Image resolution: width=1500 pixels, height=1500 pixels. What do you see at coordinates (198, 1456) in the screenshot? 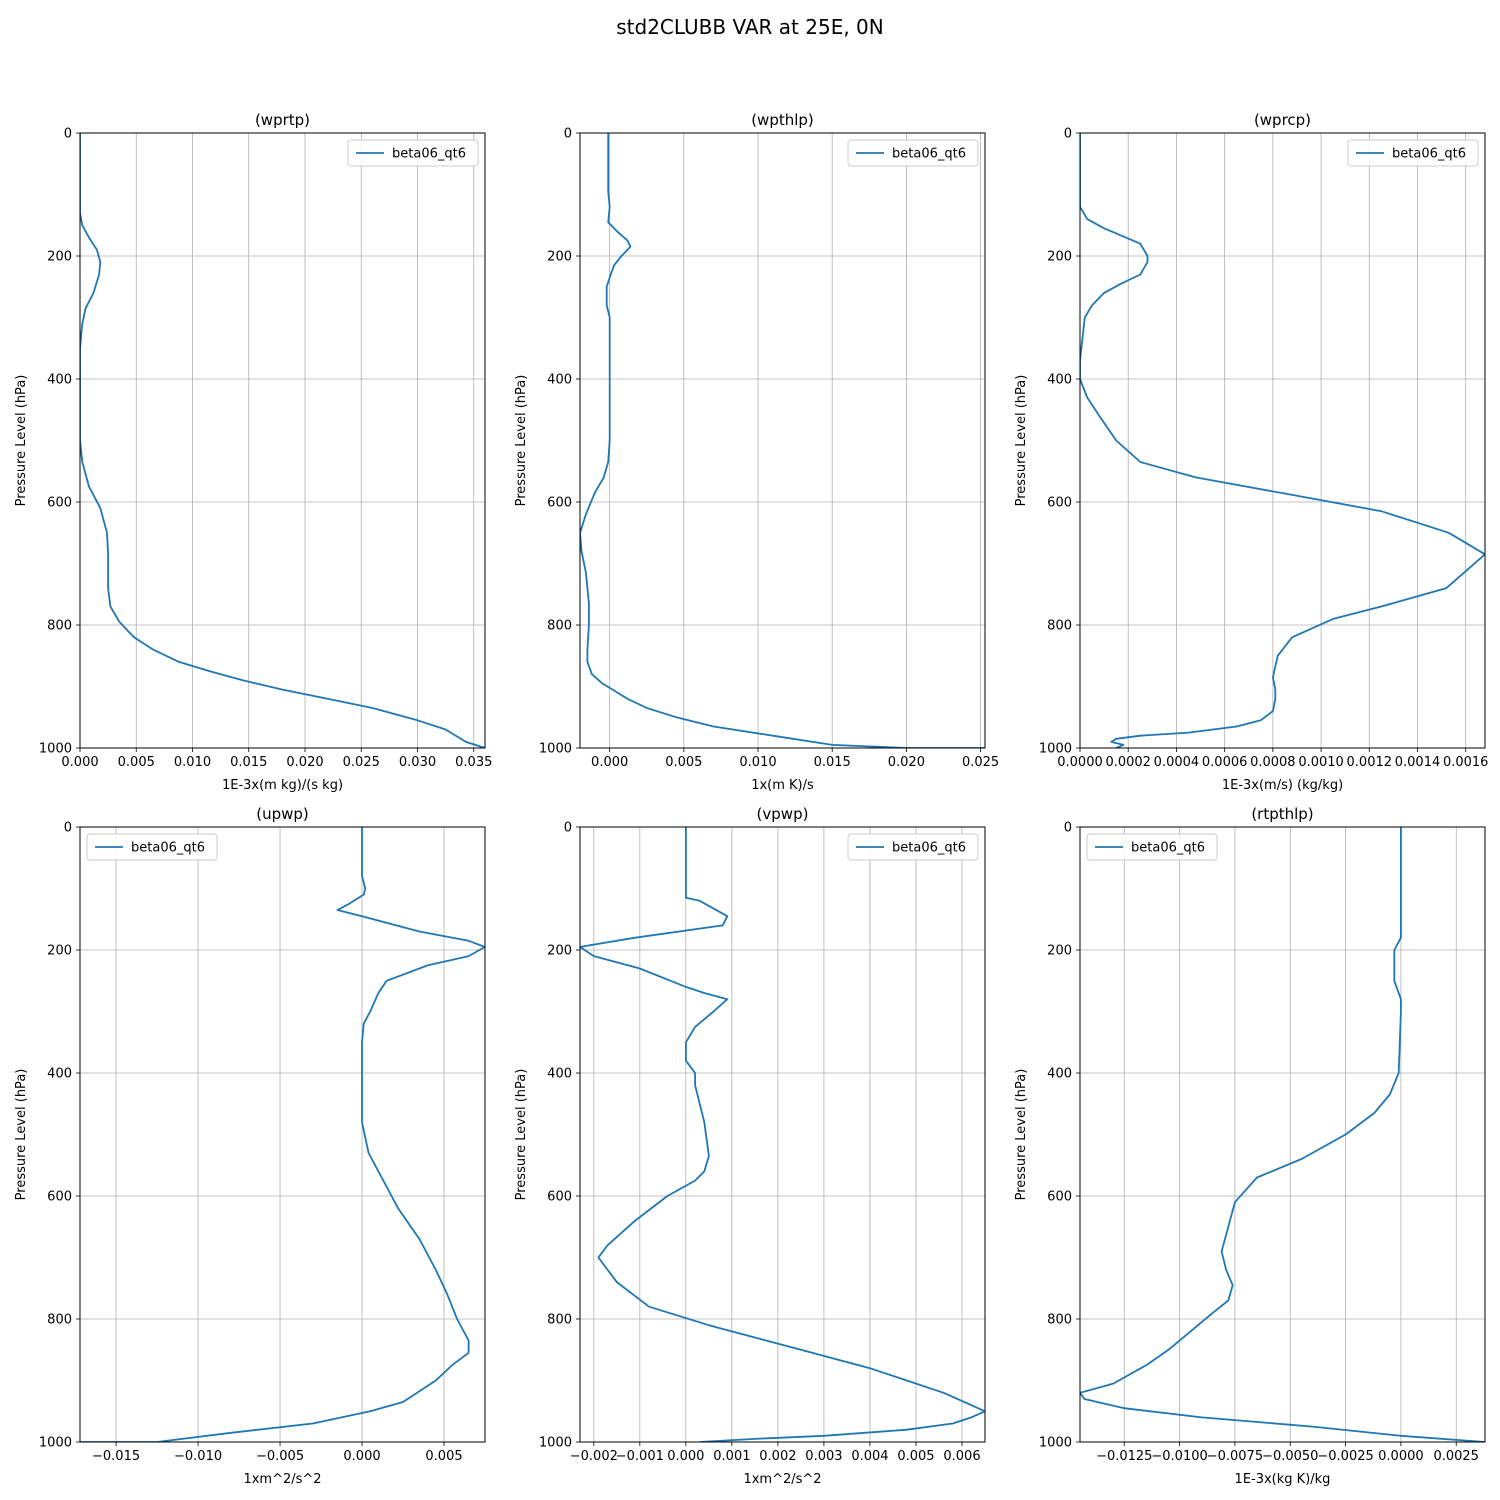
I see `x-tick-label: −0.010` at bounding box center [198, 1456].